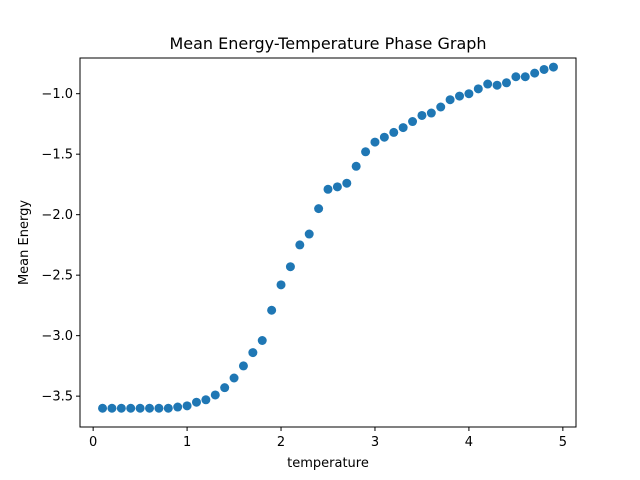 The width and height of the screenshot is (640, 480). I want to click on y-tick-label: −2.5, so click(57, 276).